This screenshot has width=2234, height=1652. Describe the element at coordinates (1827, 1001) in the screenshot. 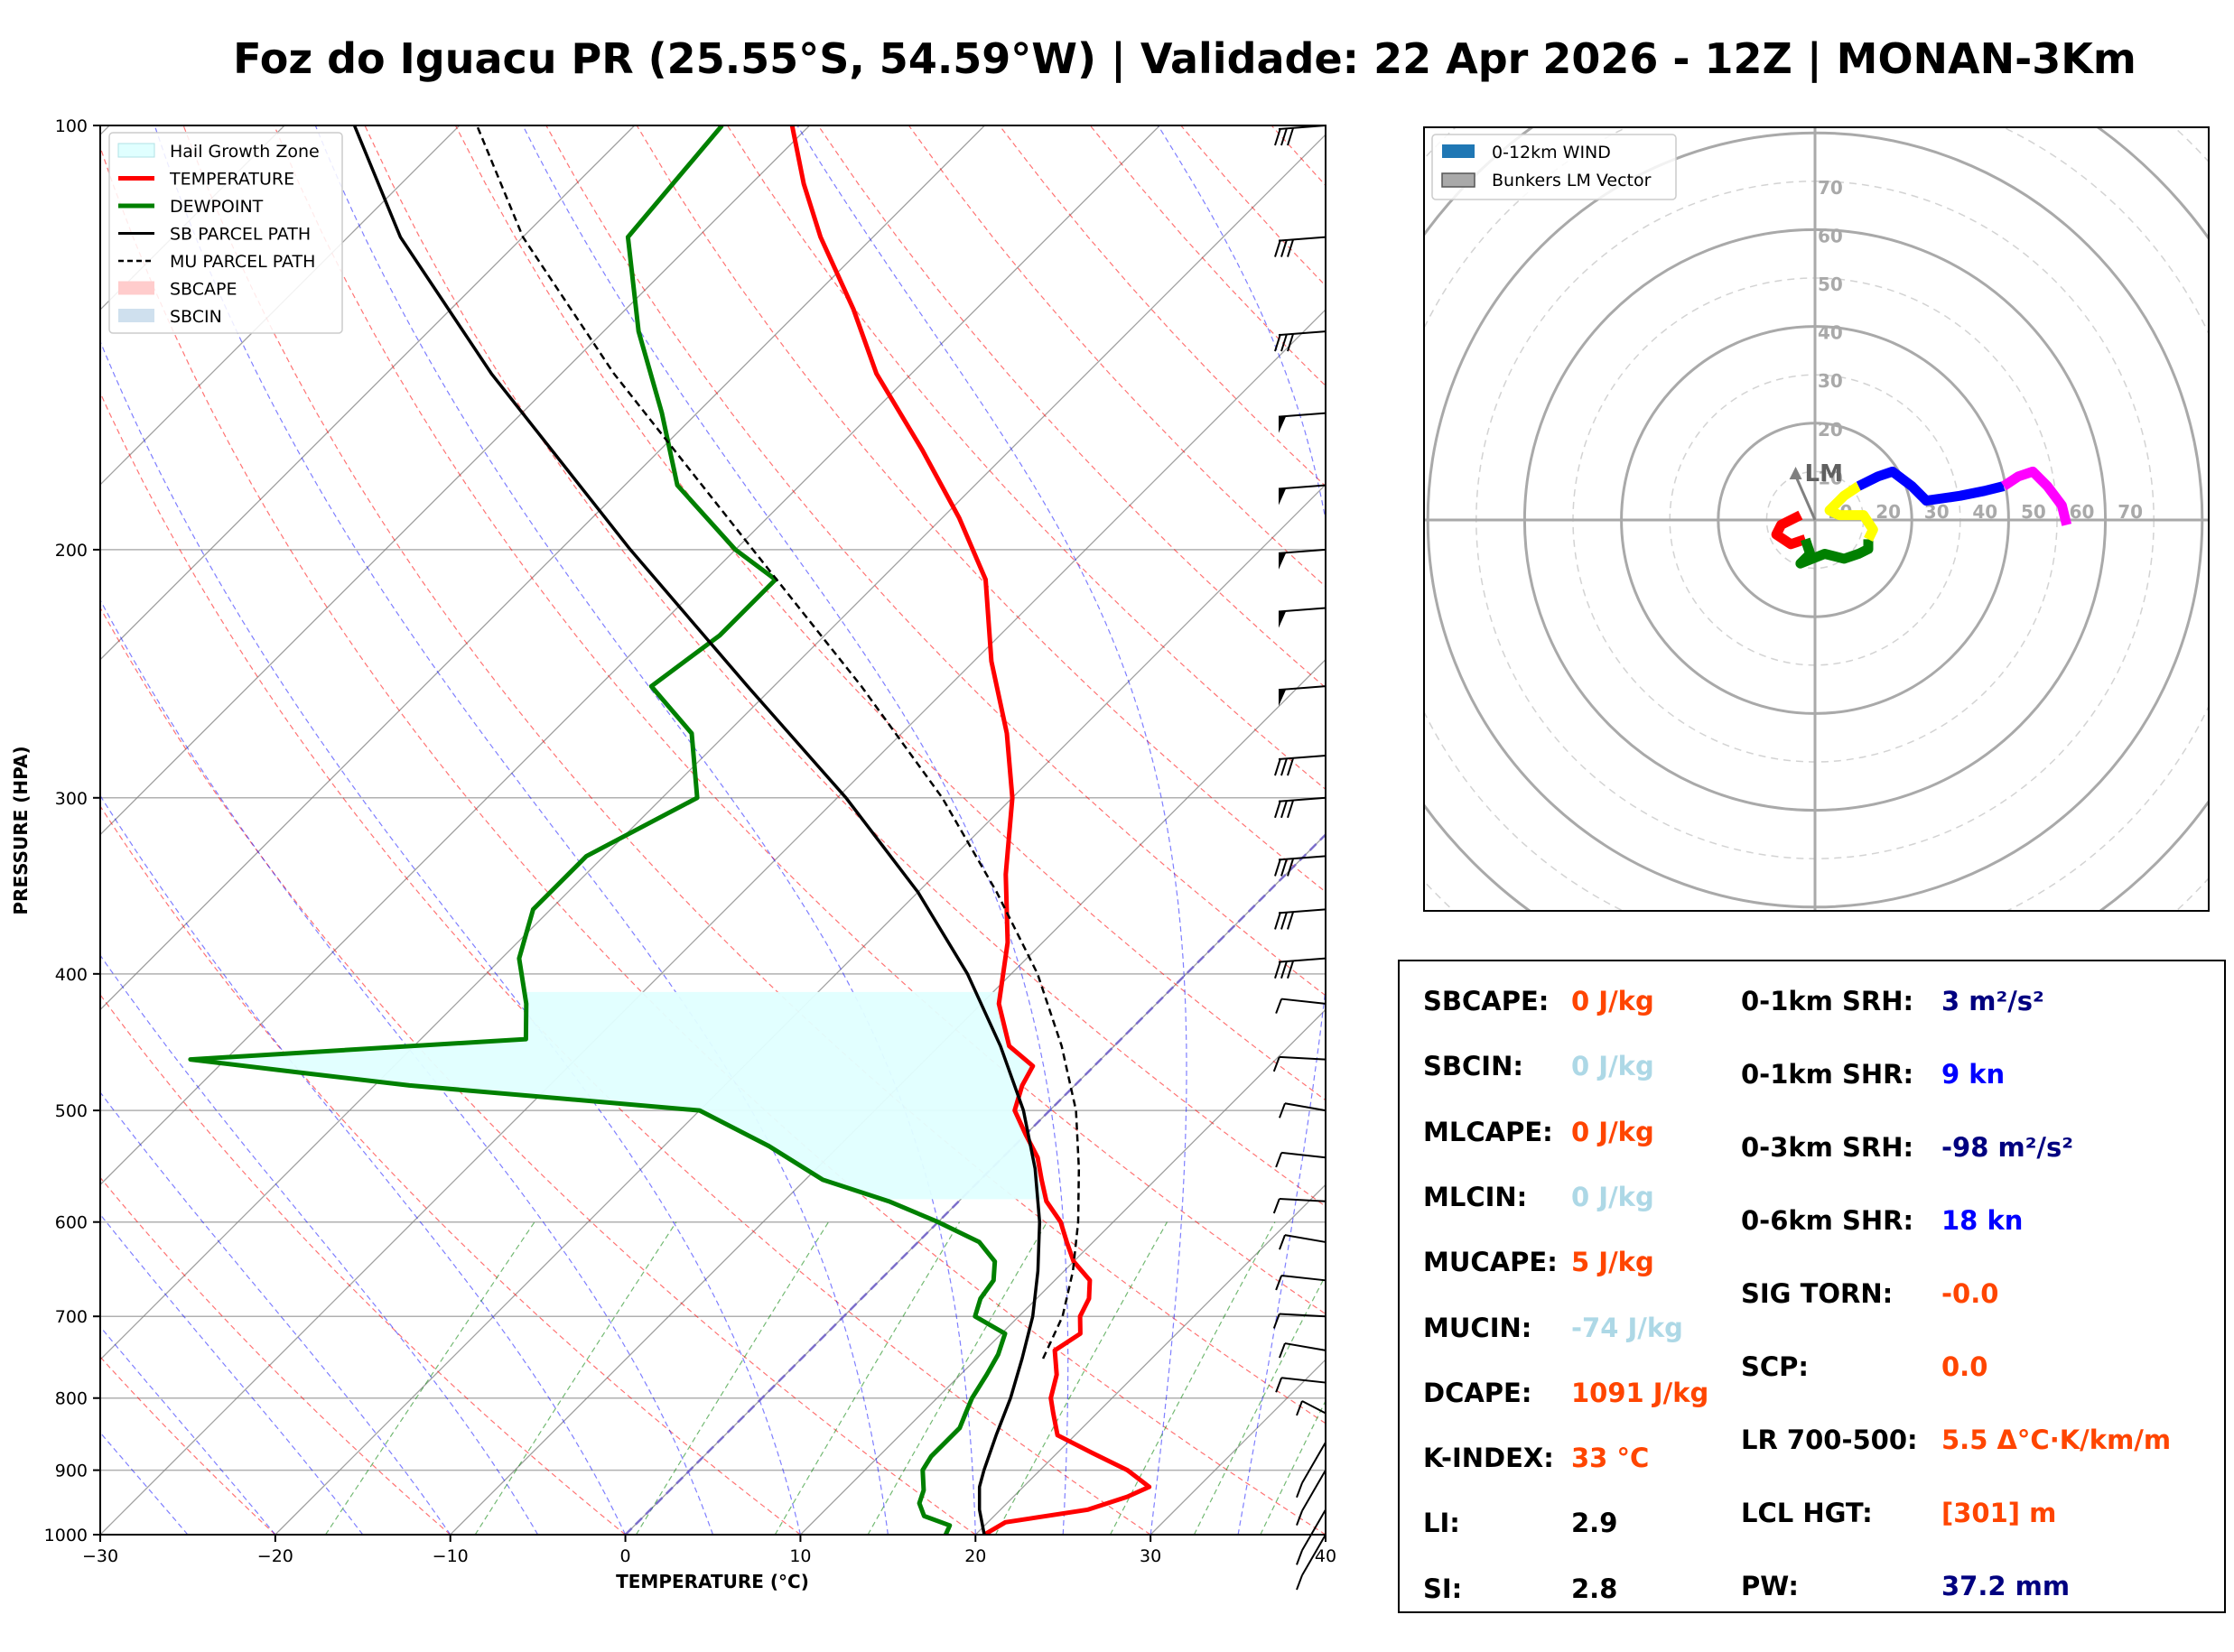

I see `param-label: 0-1km SRH:` at that location.